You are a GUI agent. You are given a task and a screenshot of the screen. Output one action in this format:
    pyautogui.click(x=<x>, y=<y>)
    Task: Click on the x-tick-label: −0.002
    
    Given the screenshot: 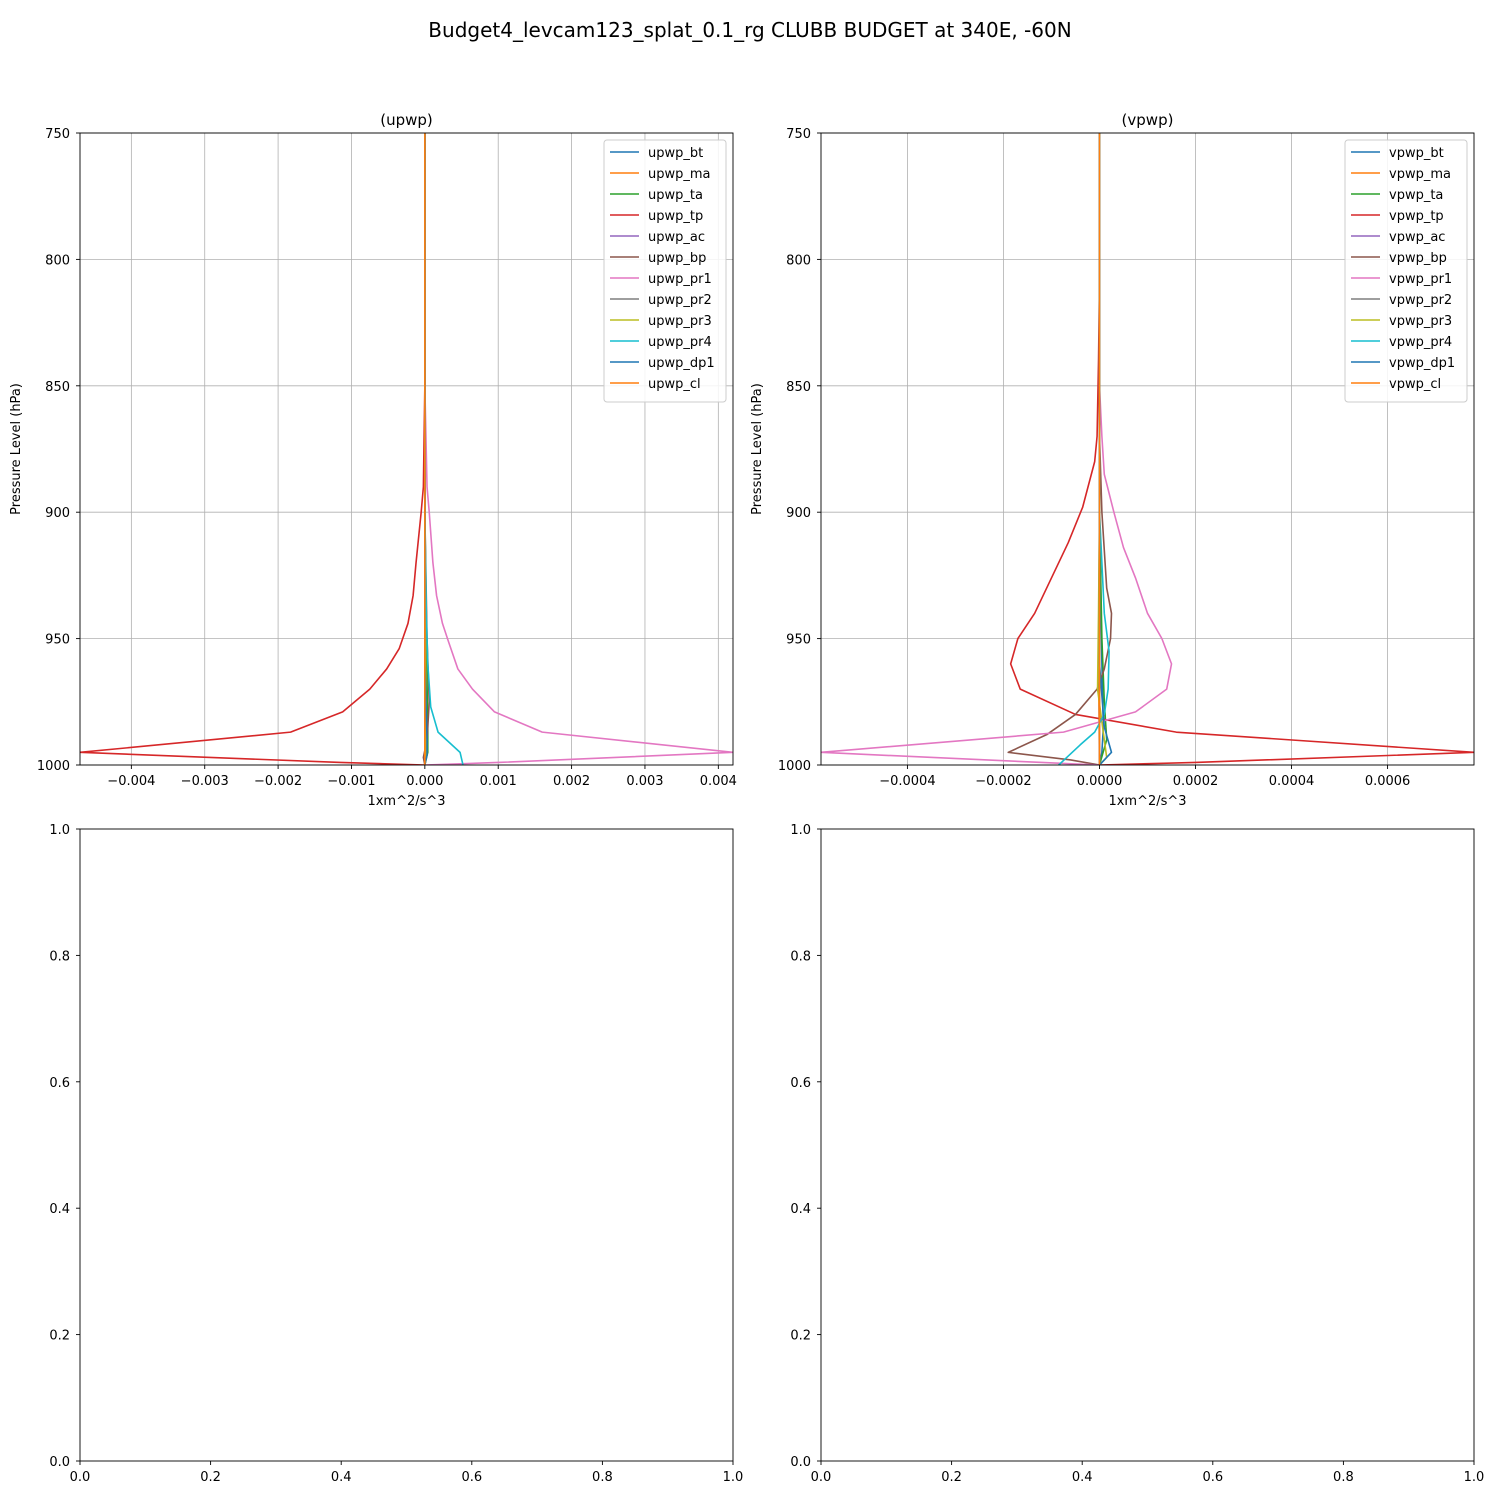 What is the action you would take?
    pyautogui.click(x=278, y=781)
    